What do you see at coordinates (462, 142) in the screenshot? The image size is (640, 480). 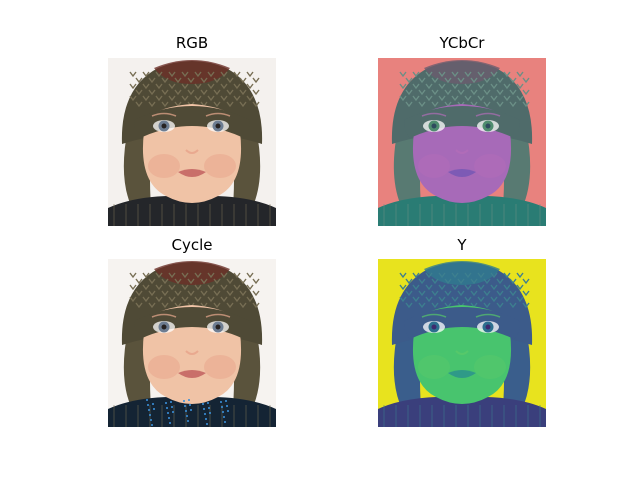 I see `image-ycbcr` at bounding box center [462, 142].